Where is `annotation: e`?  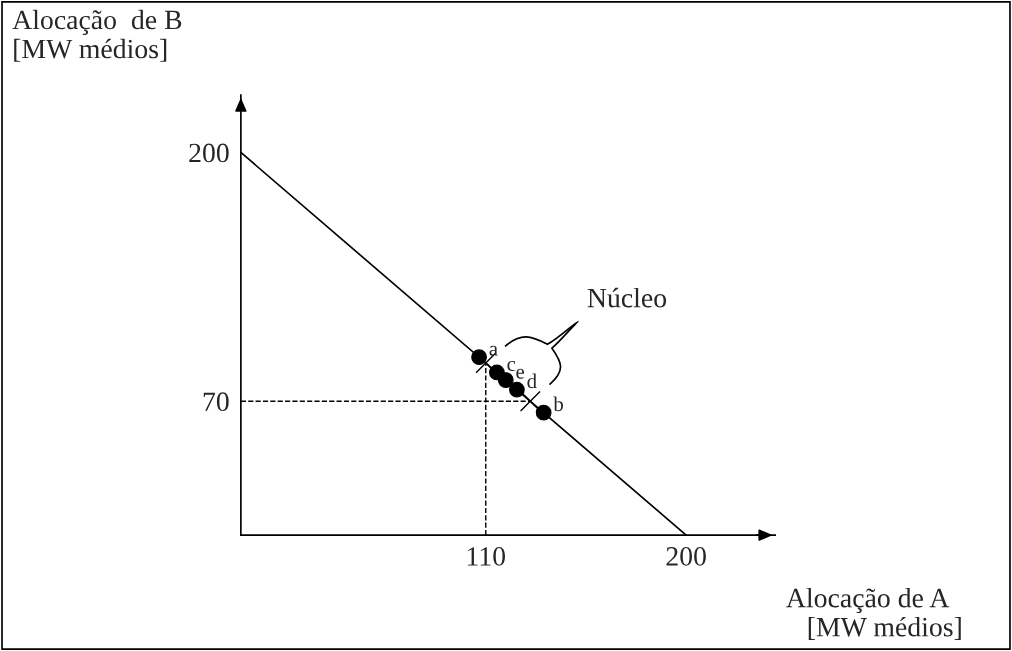 annotation: e is located at coordinates (520, 373).